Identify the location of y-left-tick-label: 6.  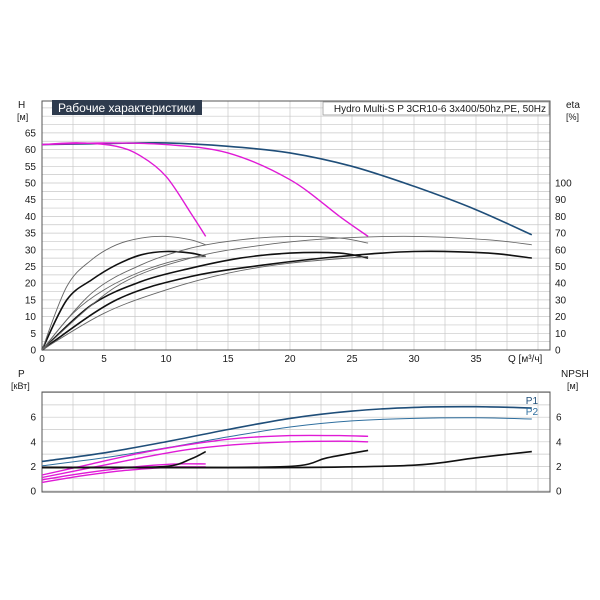
(33, 418).